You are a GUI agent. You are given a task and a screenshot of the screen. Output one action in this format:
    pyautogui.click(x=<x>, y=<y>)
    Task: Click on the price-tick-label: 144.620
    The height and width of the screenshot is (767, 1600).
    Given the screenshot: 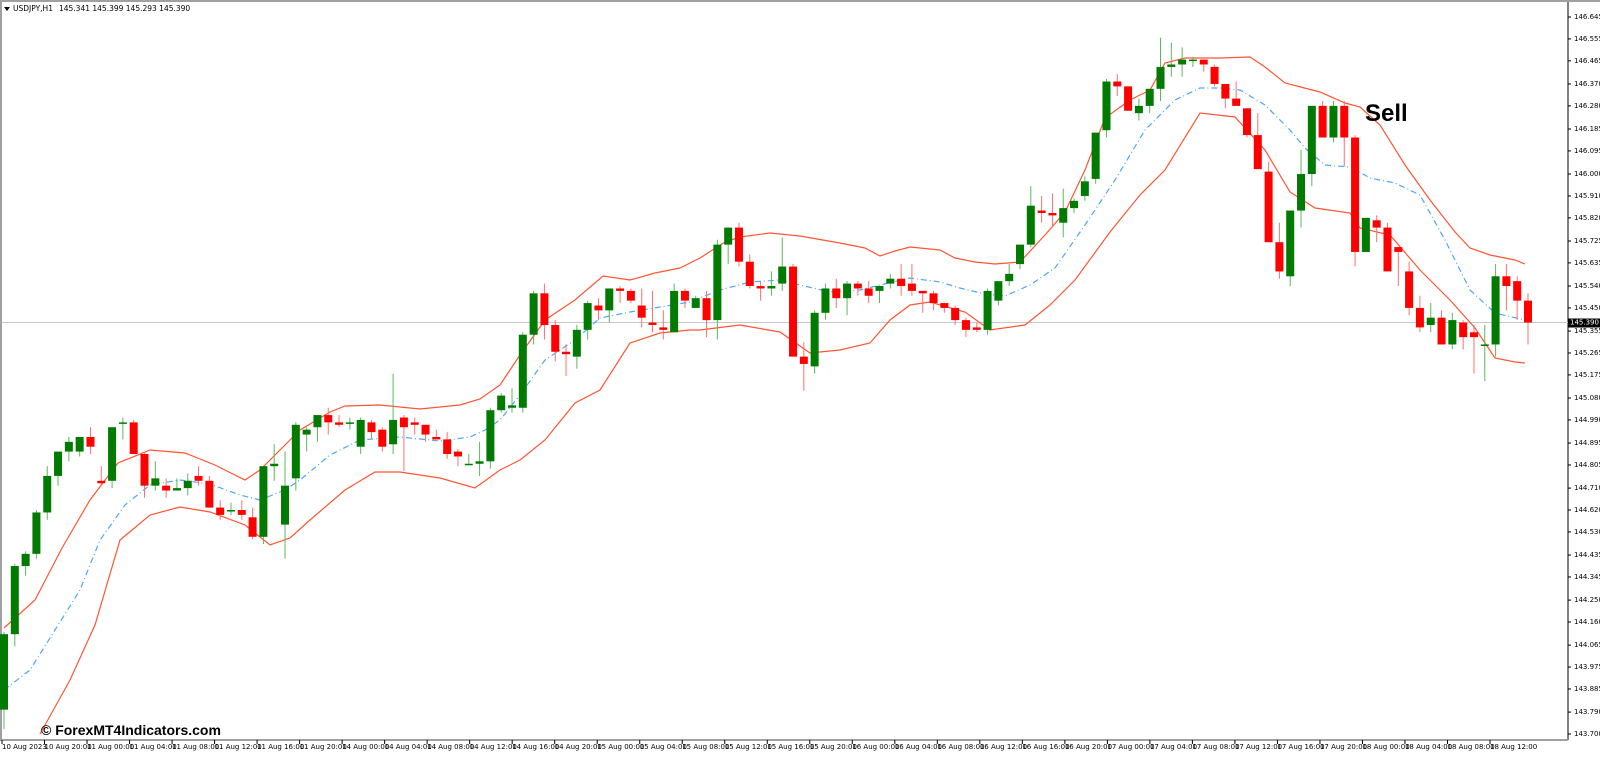 What is the action you would take?
    pyautogui.click(x=1587, y=510)
    